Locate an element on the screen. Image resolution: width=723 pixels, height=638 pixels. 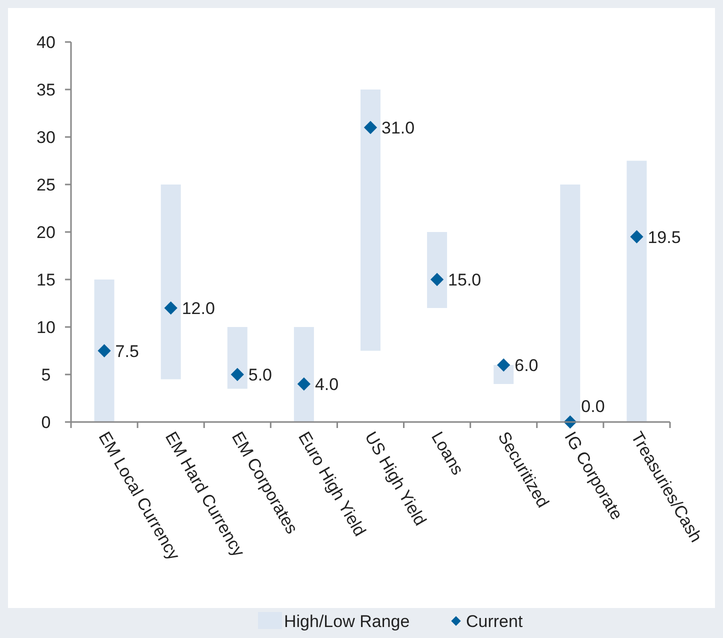
data-label: 4.0 is located at coordinates (326, 384).